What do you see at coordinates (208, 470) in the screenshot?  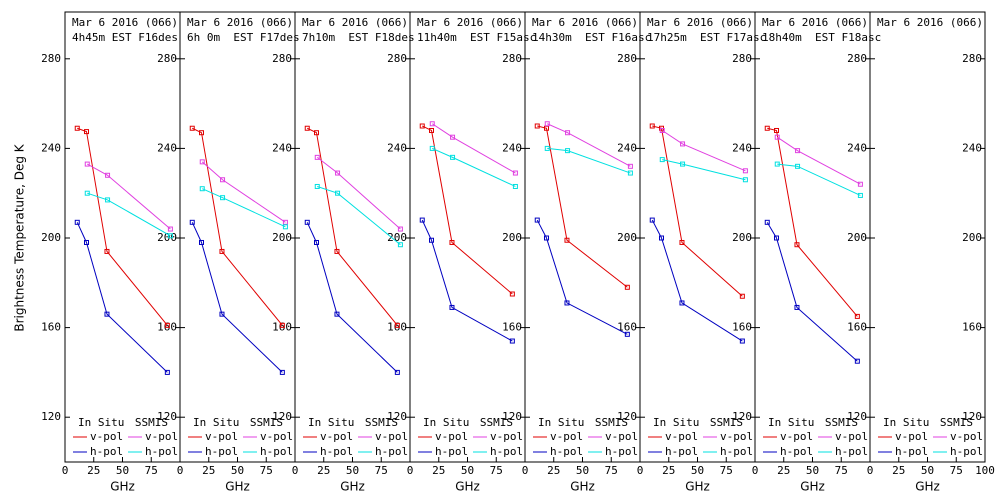 I see `x-tick-label: 25` at bounding box center [208, 470].